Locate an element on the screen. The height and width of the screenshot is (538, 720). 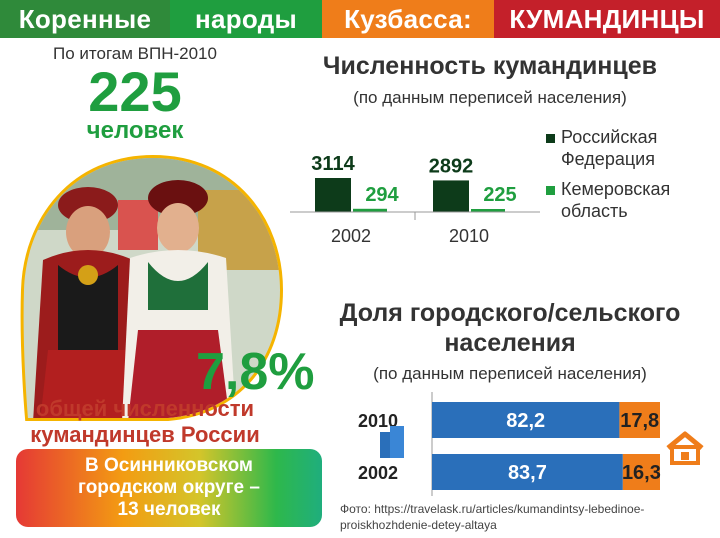
header-segment-1: Коренные is located at coordinates (85, 19).